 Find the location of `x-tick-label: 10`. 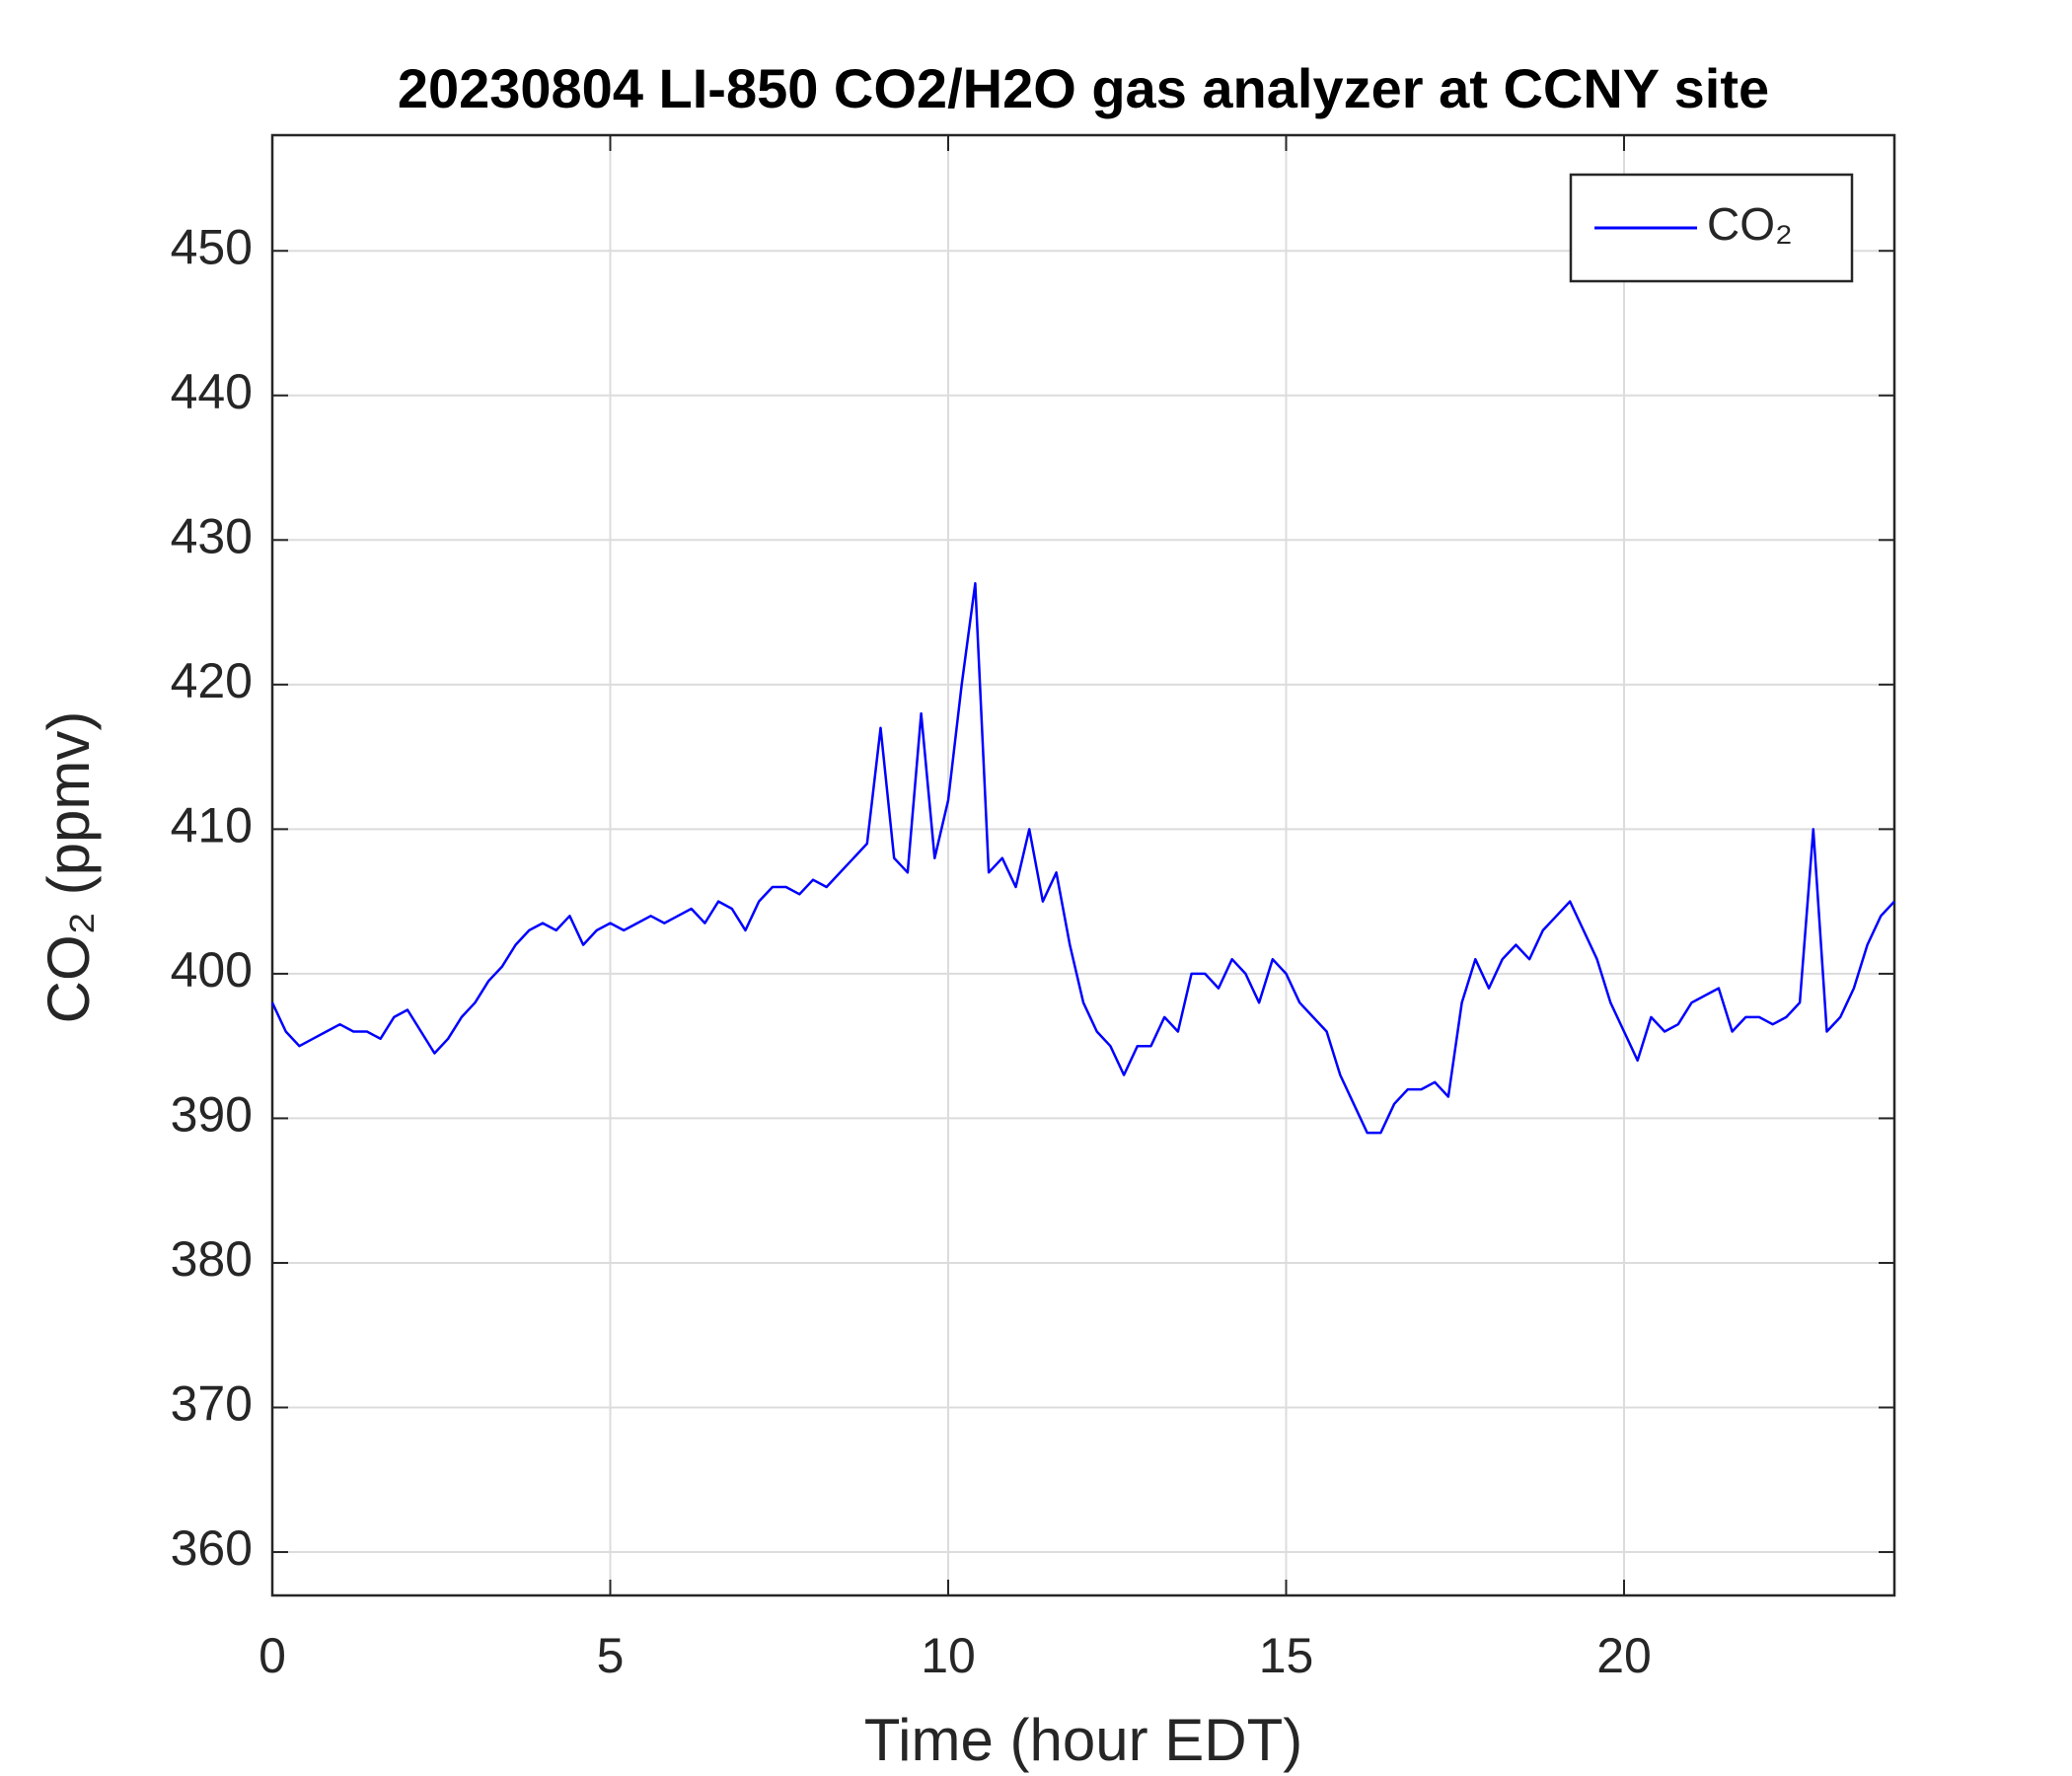

x-tick-label: 10 is located at coordinates (949, 1655).